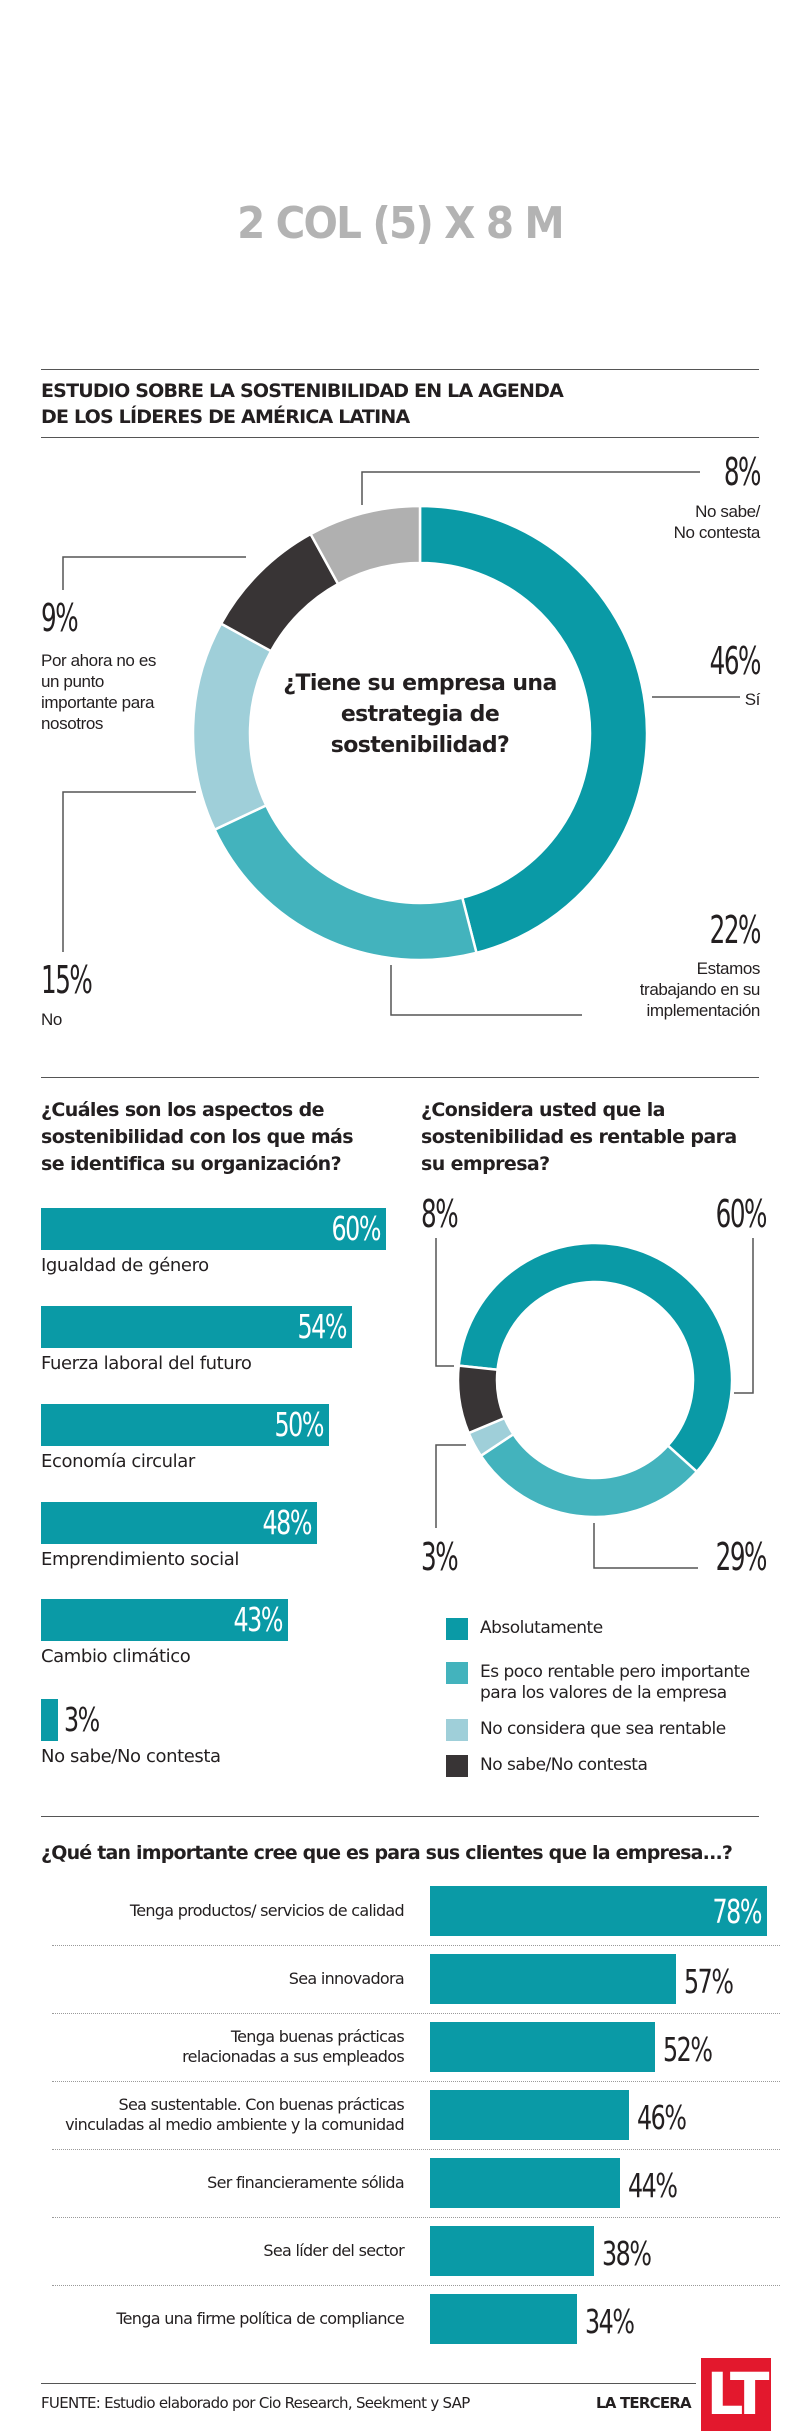 The image size is (800, 2431). Describe the element at coordinates (260, 2318) in the screenshot. I see `client-priority-label-line: Tenga una firme política de compliance` at that location.